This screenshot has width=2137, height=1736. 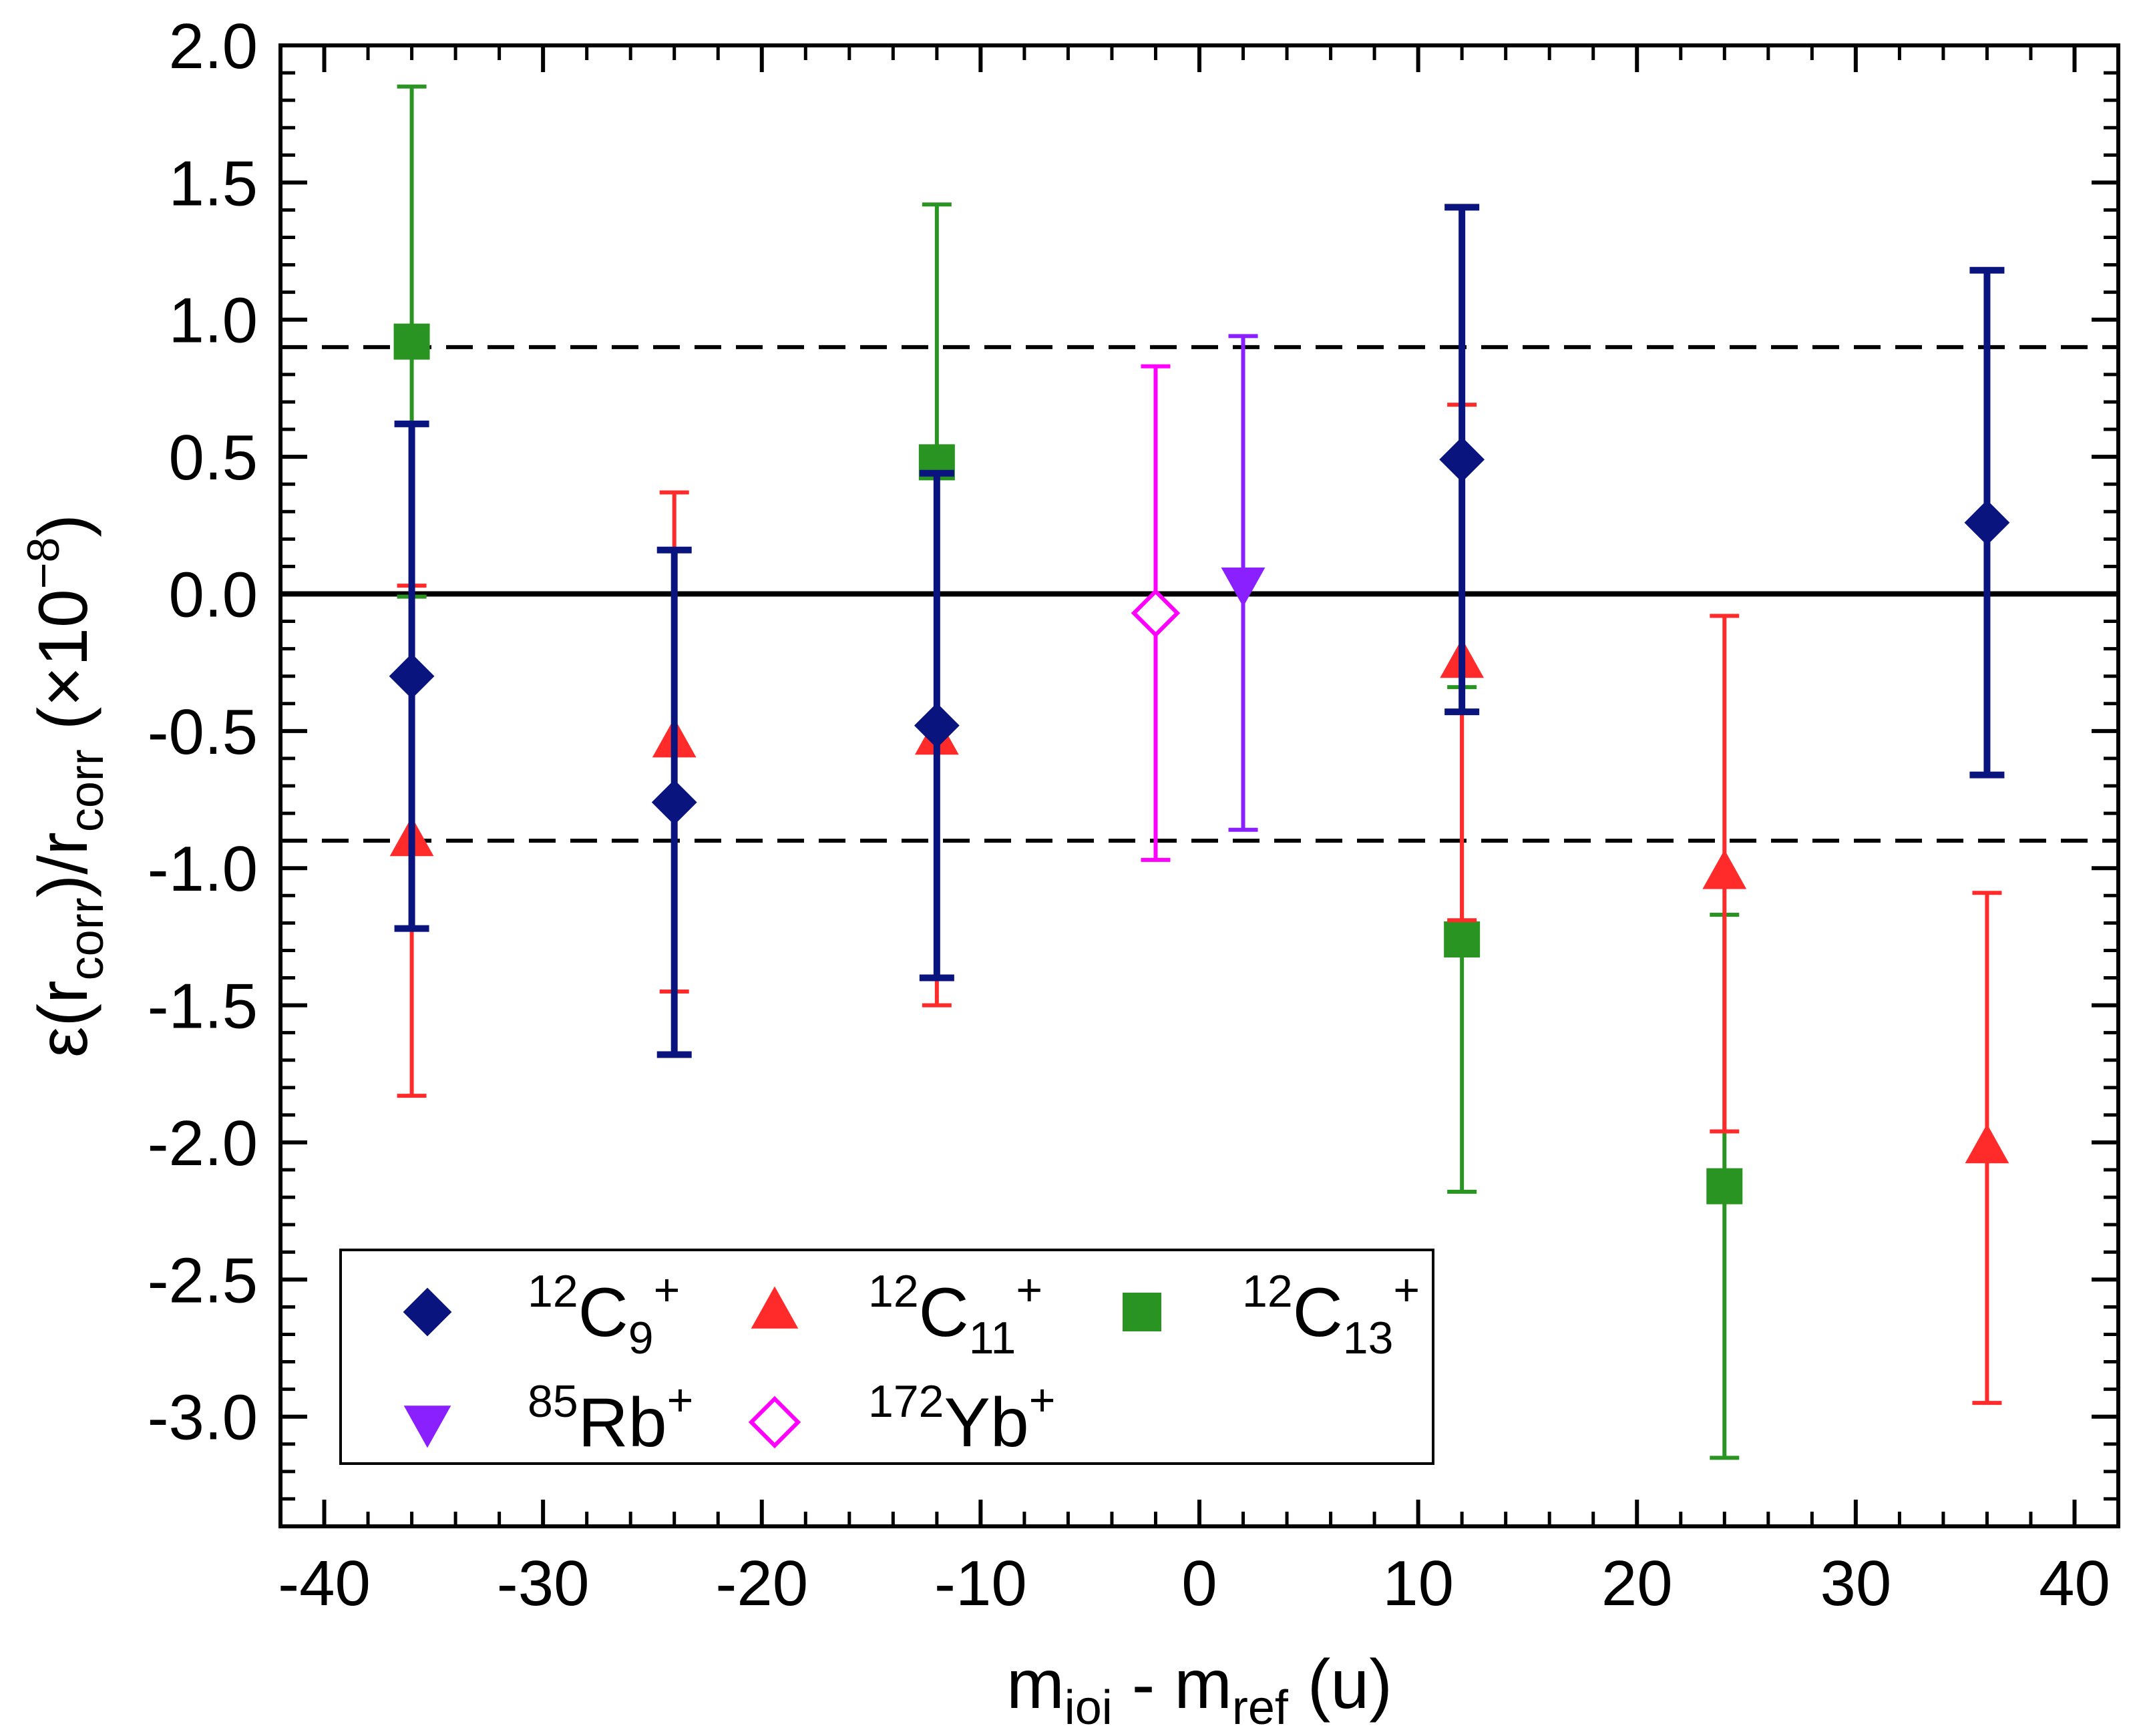 I want to click on x-tick-label: 20, so click(x=1637, y=1584).